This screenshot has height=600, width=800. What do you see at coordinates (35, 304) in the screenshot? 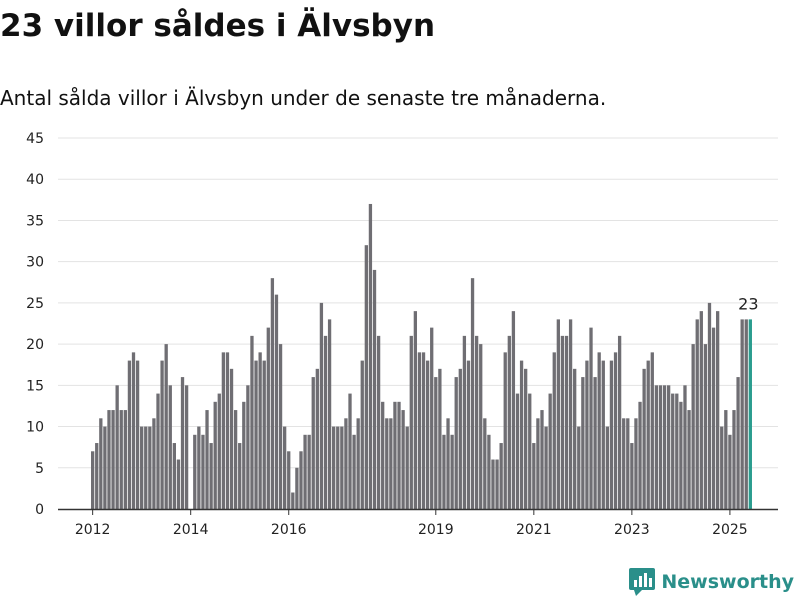
I see `y-tick-label: 25` at bounding box center [35, 304].